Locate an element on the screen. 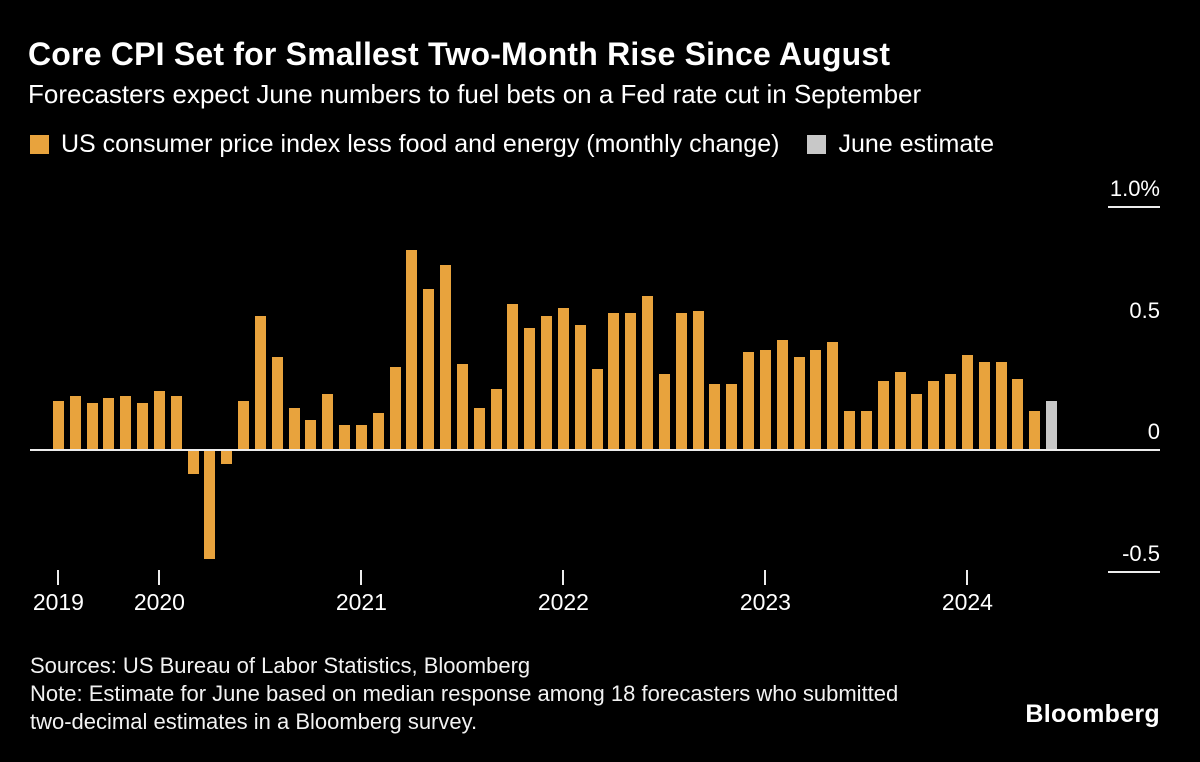 The width and height of the screenshot is (1200, 762). x-axis-label: 2019 is located at coordinates (58, 602).